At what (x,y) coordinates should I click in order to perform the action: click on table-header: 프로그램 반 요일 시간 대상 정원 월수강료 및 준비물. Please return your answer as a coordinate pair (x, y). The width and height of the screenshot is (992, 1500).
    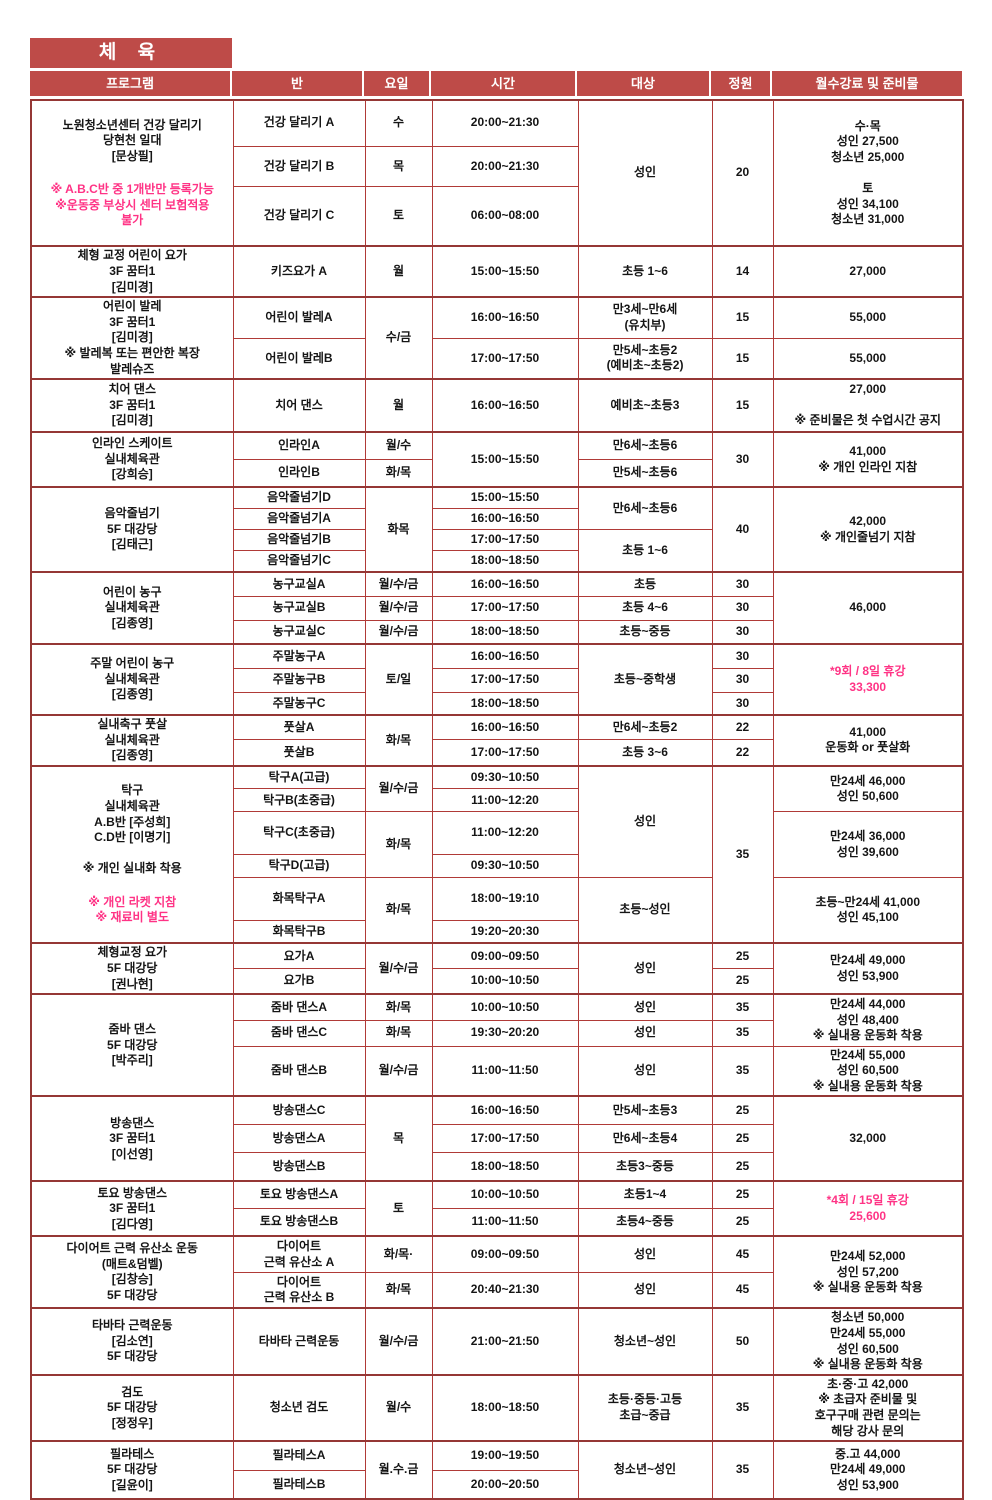
    Looking at the image, I should click on (496, 83).